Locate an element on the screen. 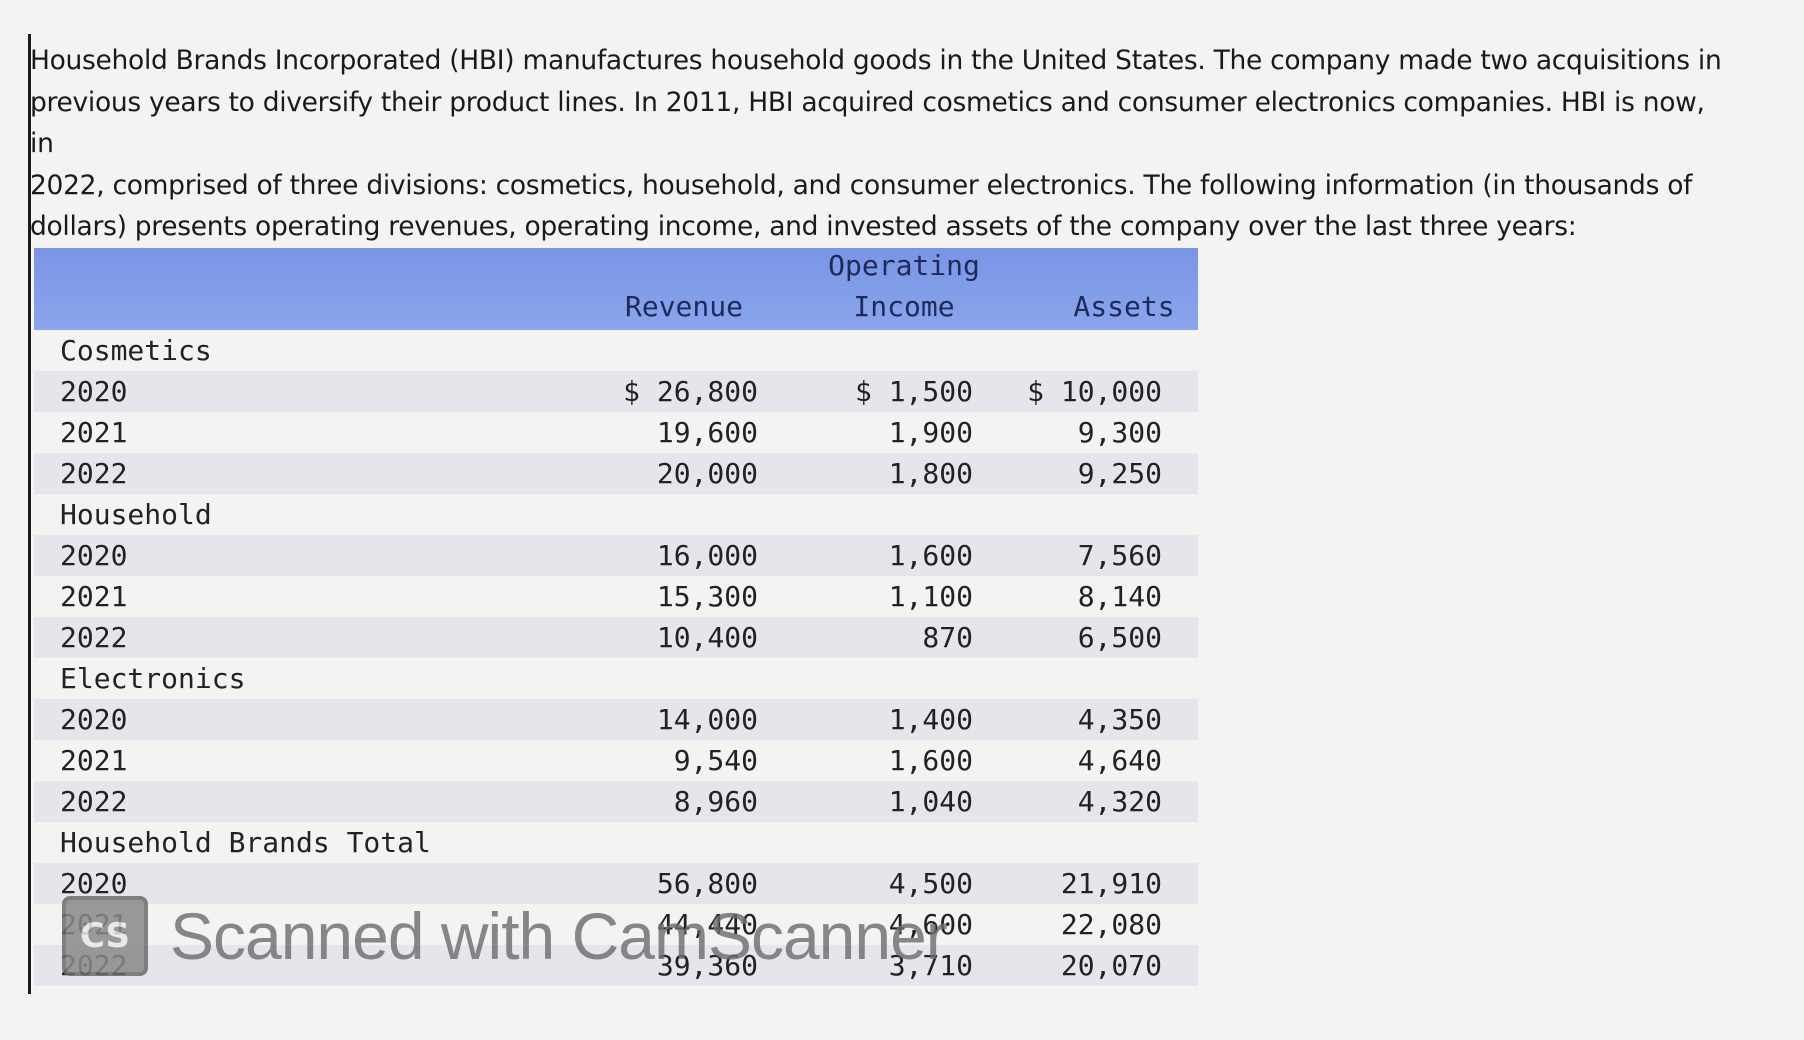 This screenshot has width=1804, height=1040. revenue-cell: $ 26,800 is located at coordinates (690, 391).